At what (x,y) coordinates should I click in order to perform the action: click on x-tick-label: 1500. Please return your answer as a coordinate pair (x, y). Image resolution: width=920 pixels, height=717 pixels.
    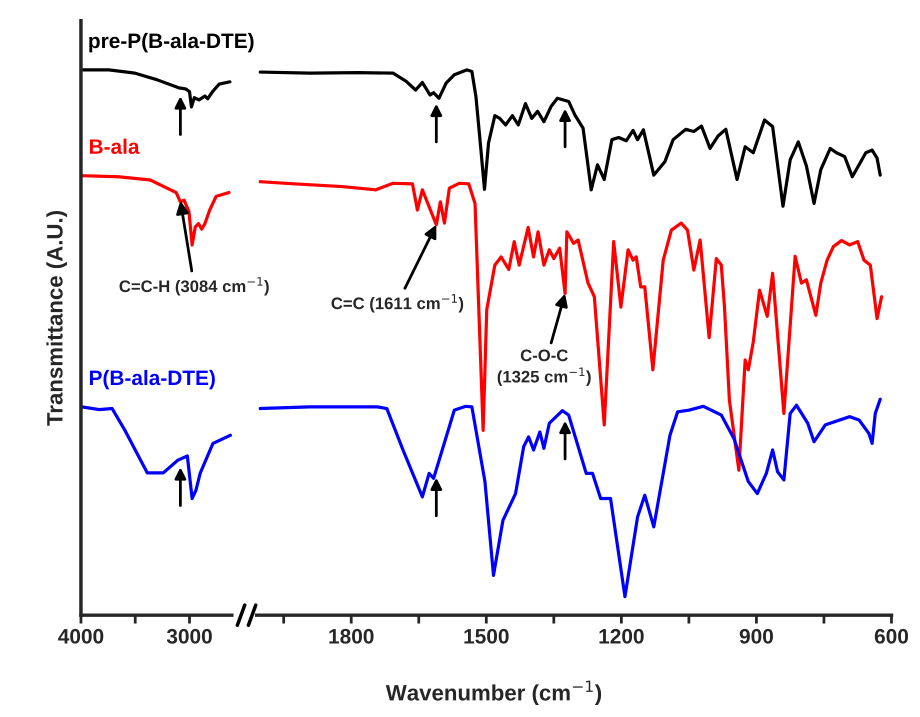
    Looking at the image, I should click on (486, 636).